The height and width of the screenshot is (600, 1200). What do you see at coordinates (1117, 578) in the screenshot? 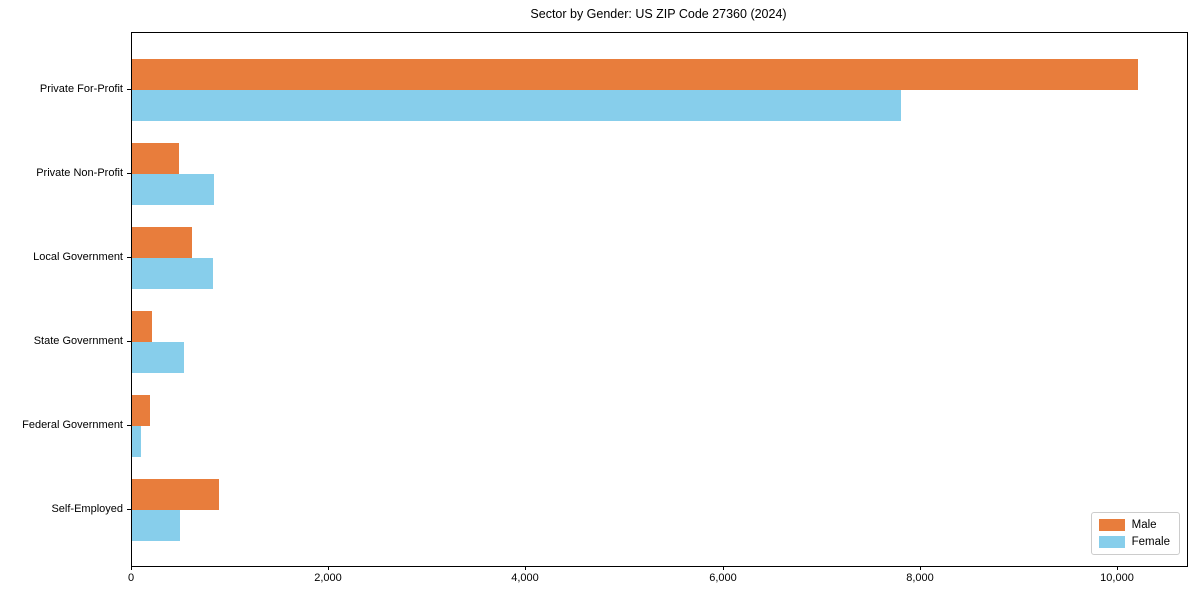
I see `x-tick-label-10000: 10,000` at bounding box center [1117, 578].